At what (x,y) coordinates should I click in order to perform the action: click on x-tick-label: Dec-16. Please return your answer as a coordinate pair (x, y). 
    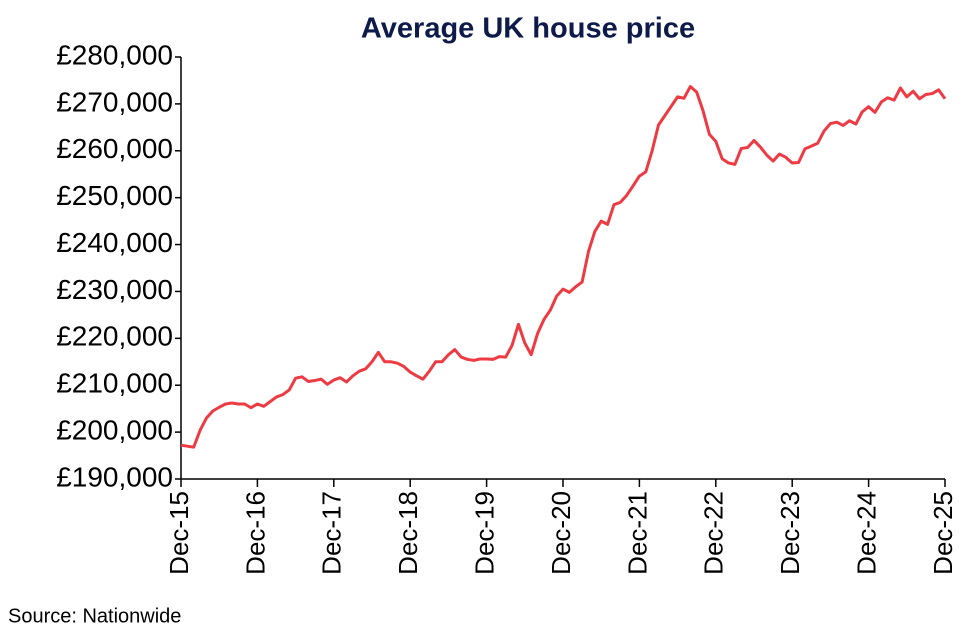
    Looking at the image, I should click on (255, 533).